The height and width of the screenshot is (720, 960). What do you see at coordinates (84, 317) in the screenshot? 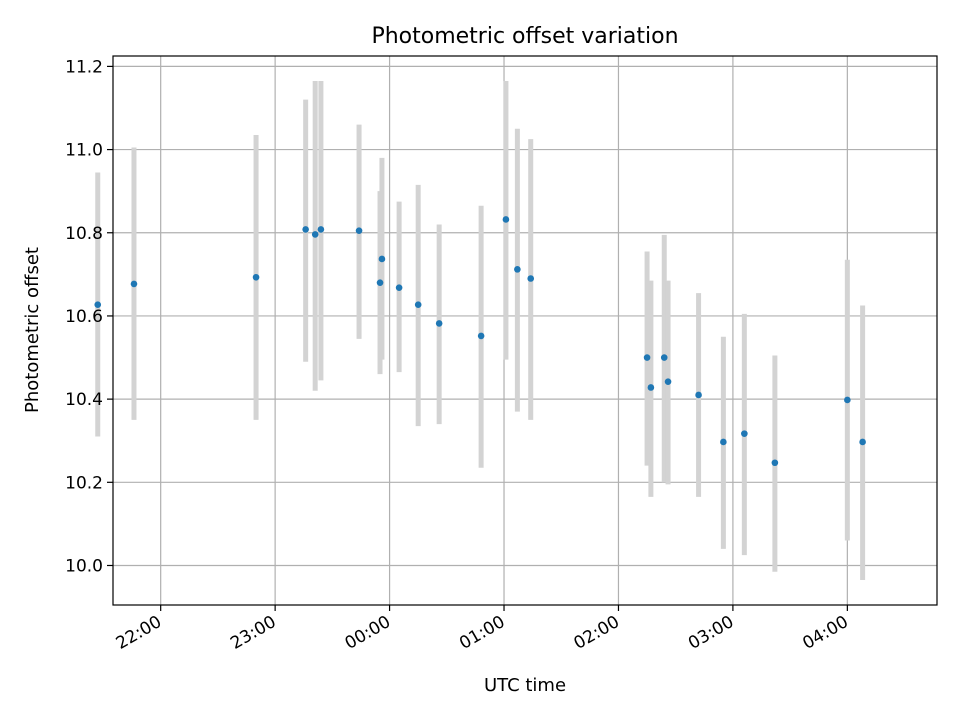
I see `y-tick-label: 10.6` at bounding box center [84, 317].